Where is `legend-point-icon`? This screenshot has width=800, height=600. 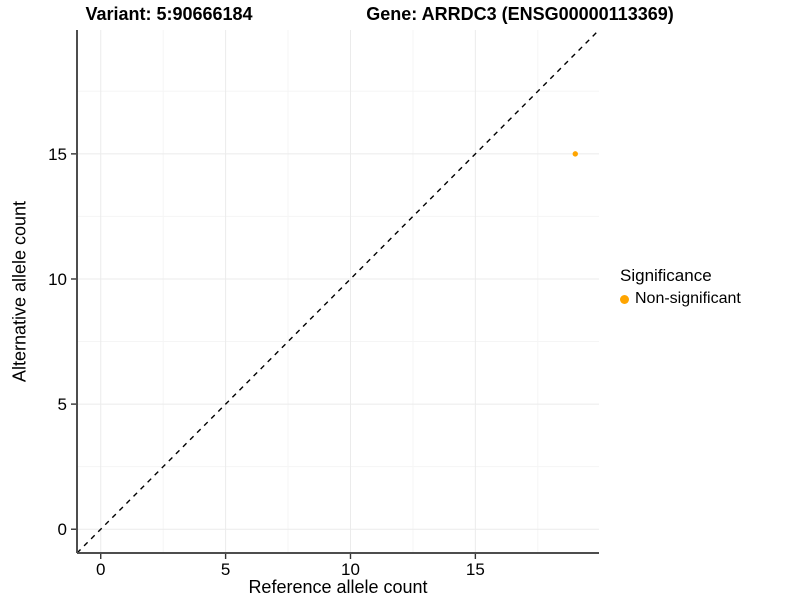 legend-point-icon is located at coordinates (624, 299).